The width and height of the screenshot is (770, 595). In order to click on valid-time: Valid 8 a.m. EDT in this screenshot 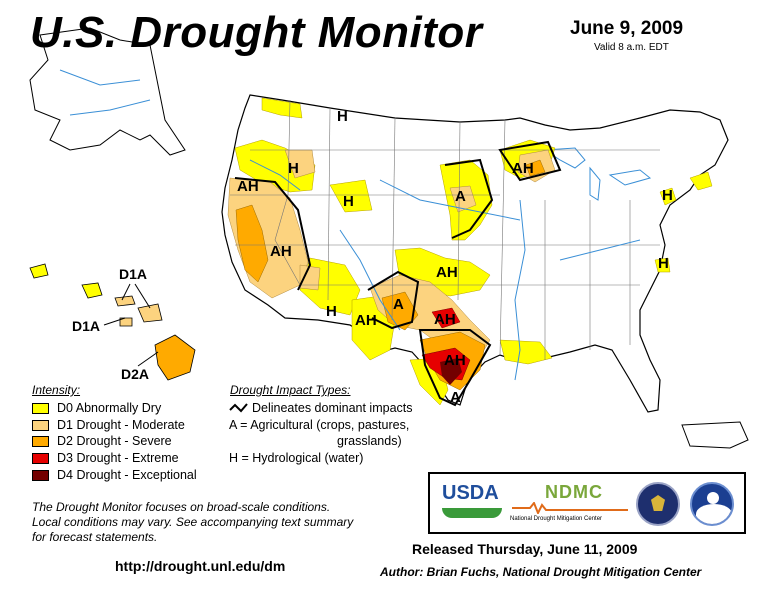, I will do `click(631, 47)`.